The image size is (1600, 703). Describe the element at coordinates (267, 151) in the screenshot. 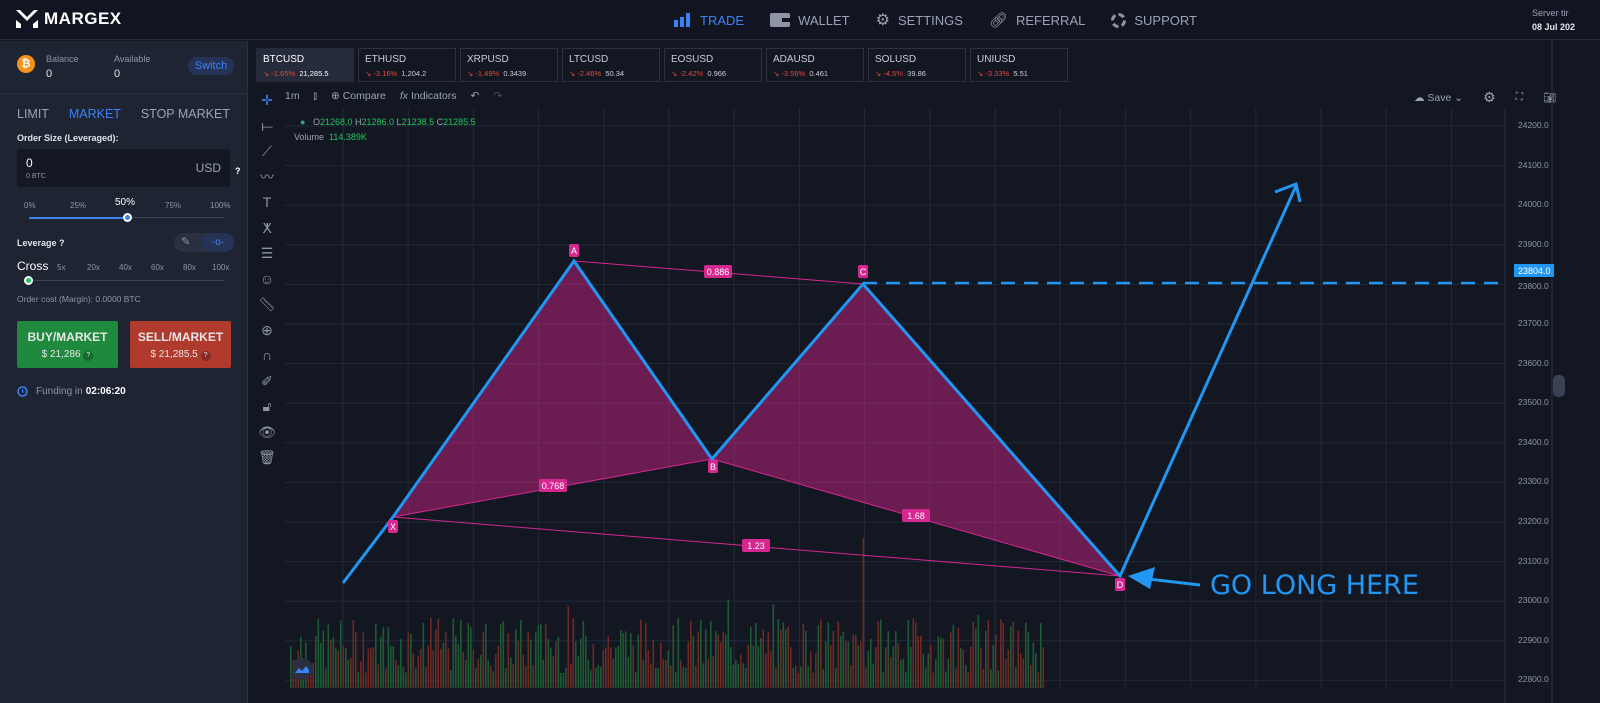

I see `trend-line-icon: ⟋` at that location.